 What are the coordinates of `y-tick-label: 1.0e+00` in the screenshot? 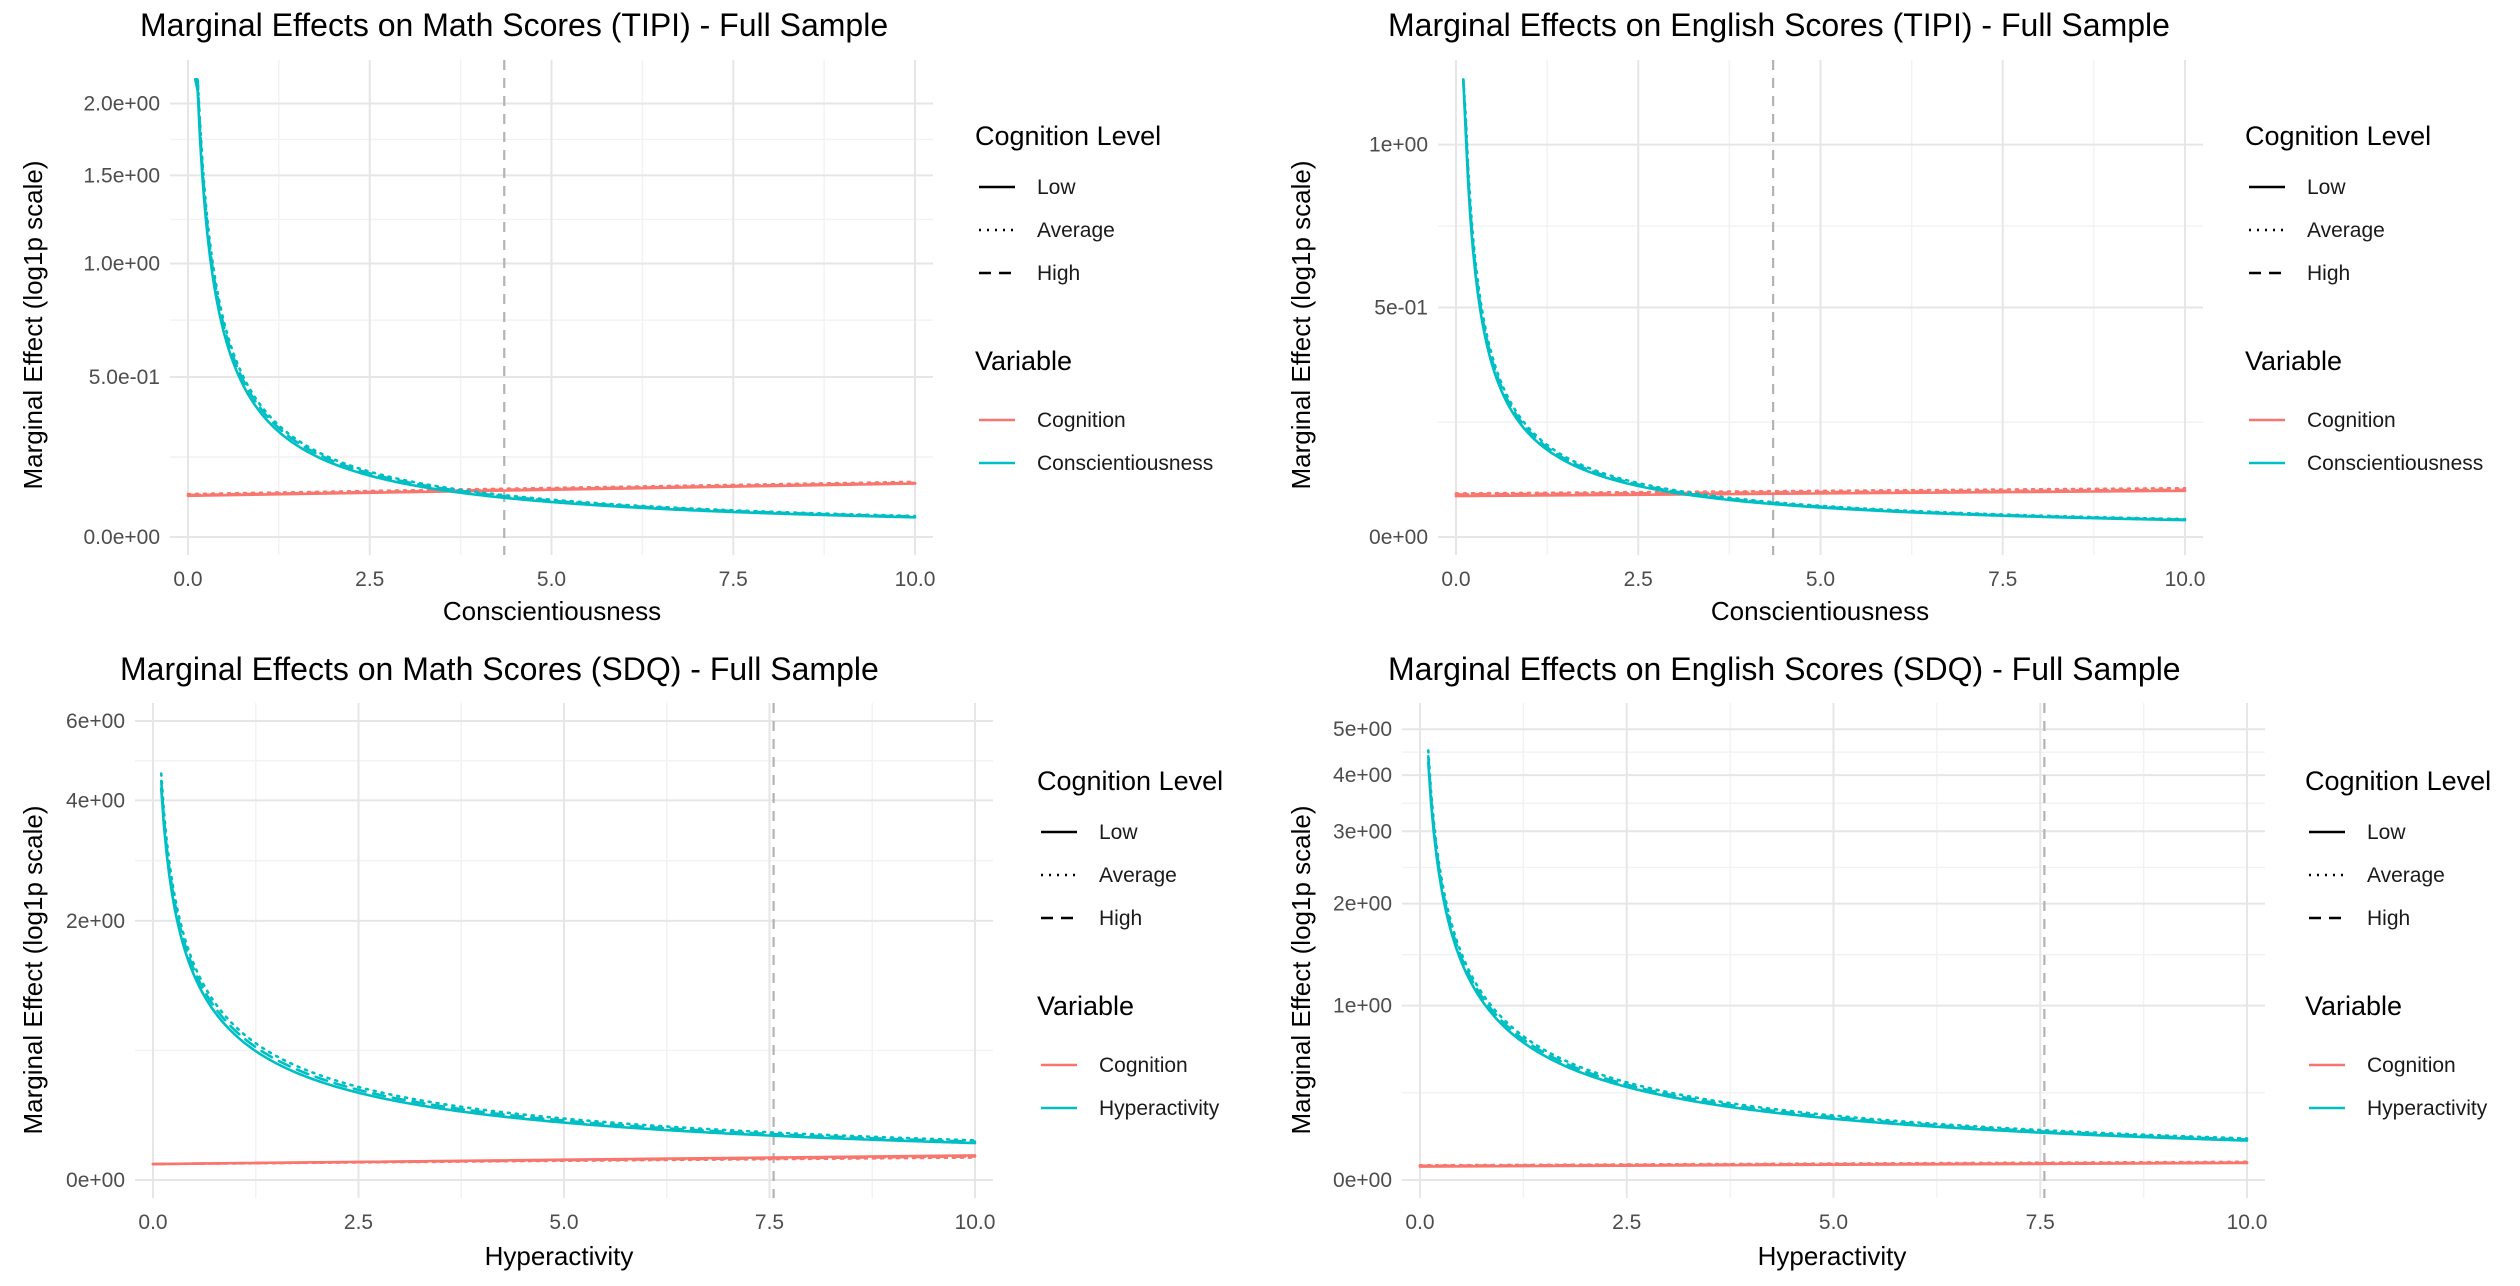 It's located at (122, 263).